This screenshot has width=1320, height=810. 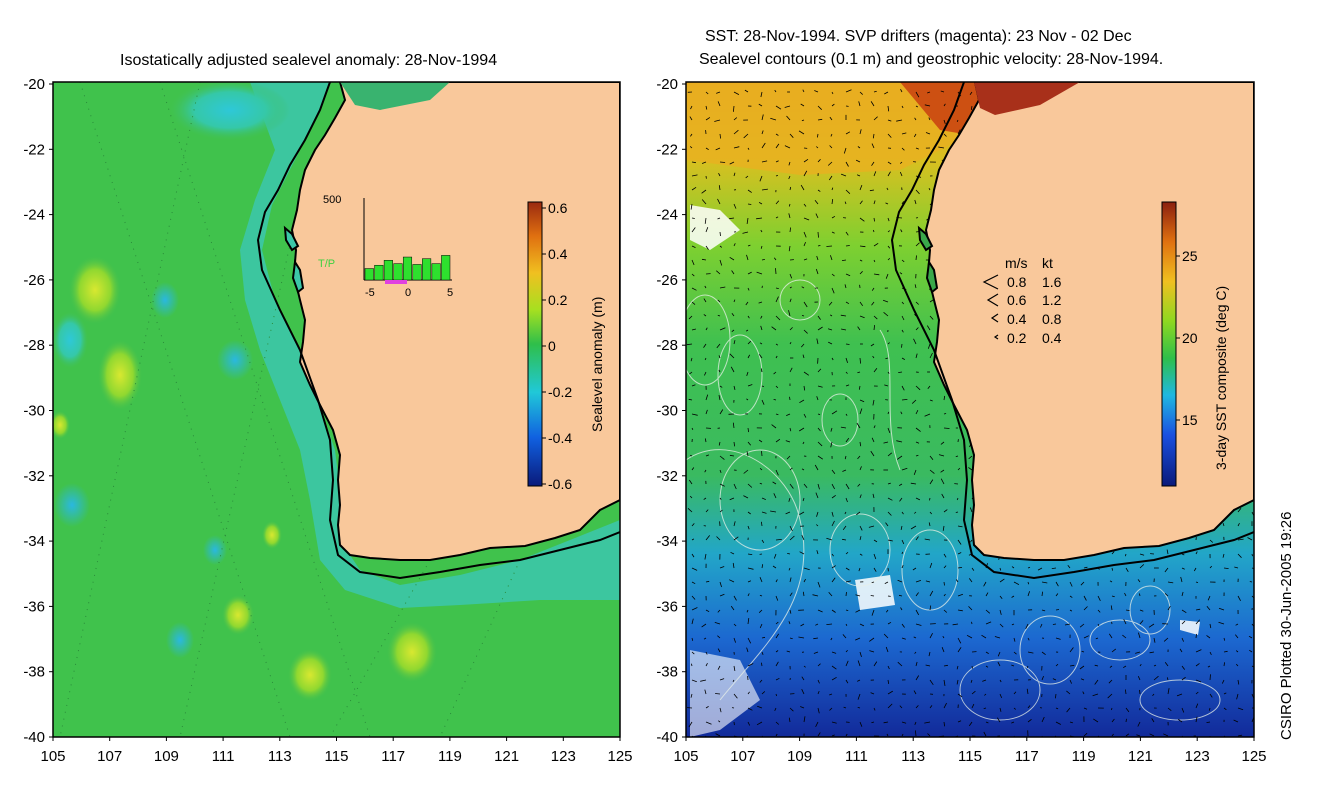 I want to click on tp-histogram-inset: 500 T/P -5 0 5, so click(x=385, y=246).